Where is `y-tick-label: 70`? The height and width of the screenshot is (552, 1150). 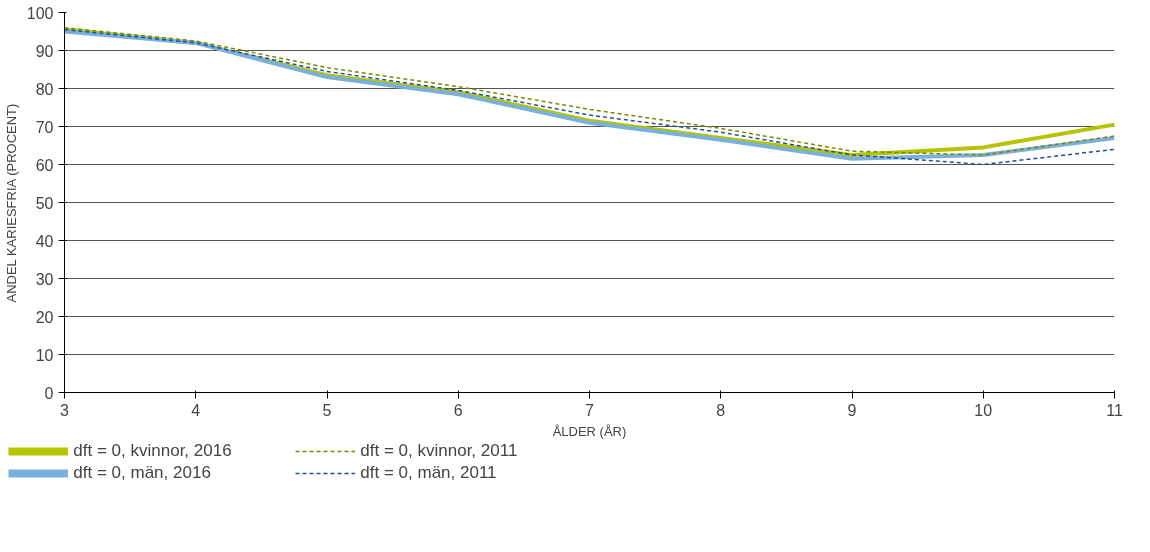 y-tick-label: 70 is located at coordinates (44, 127).